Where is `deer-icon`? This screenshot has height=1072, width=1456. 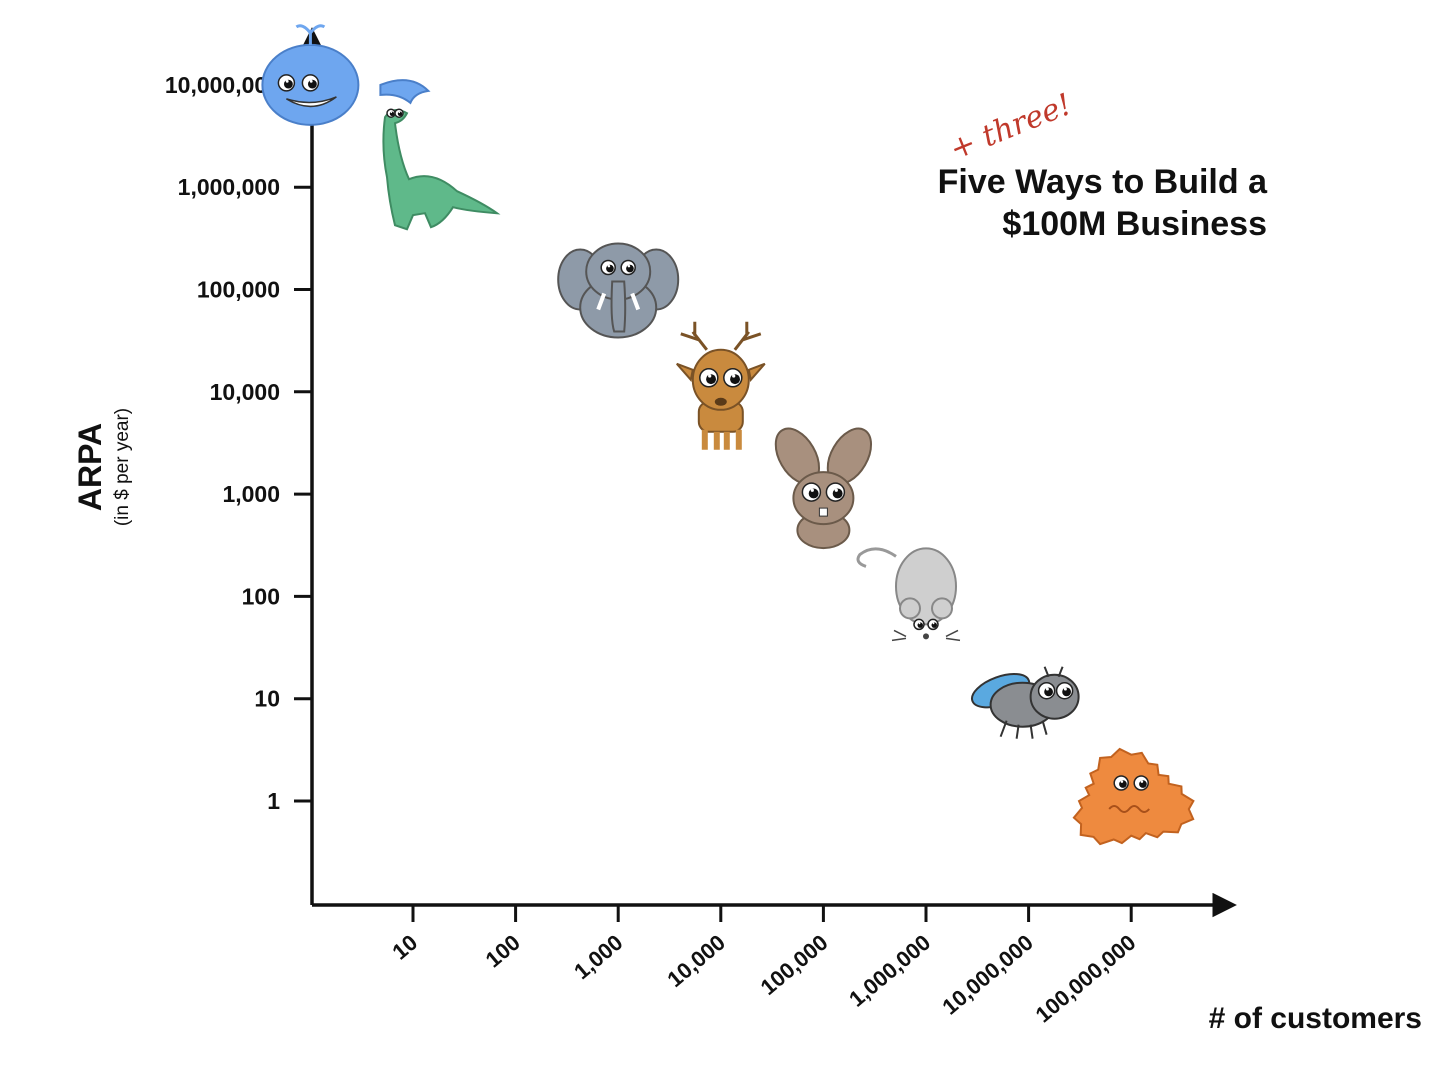
deer-icon is located at coordinates (721, 385).